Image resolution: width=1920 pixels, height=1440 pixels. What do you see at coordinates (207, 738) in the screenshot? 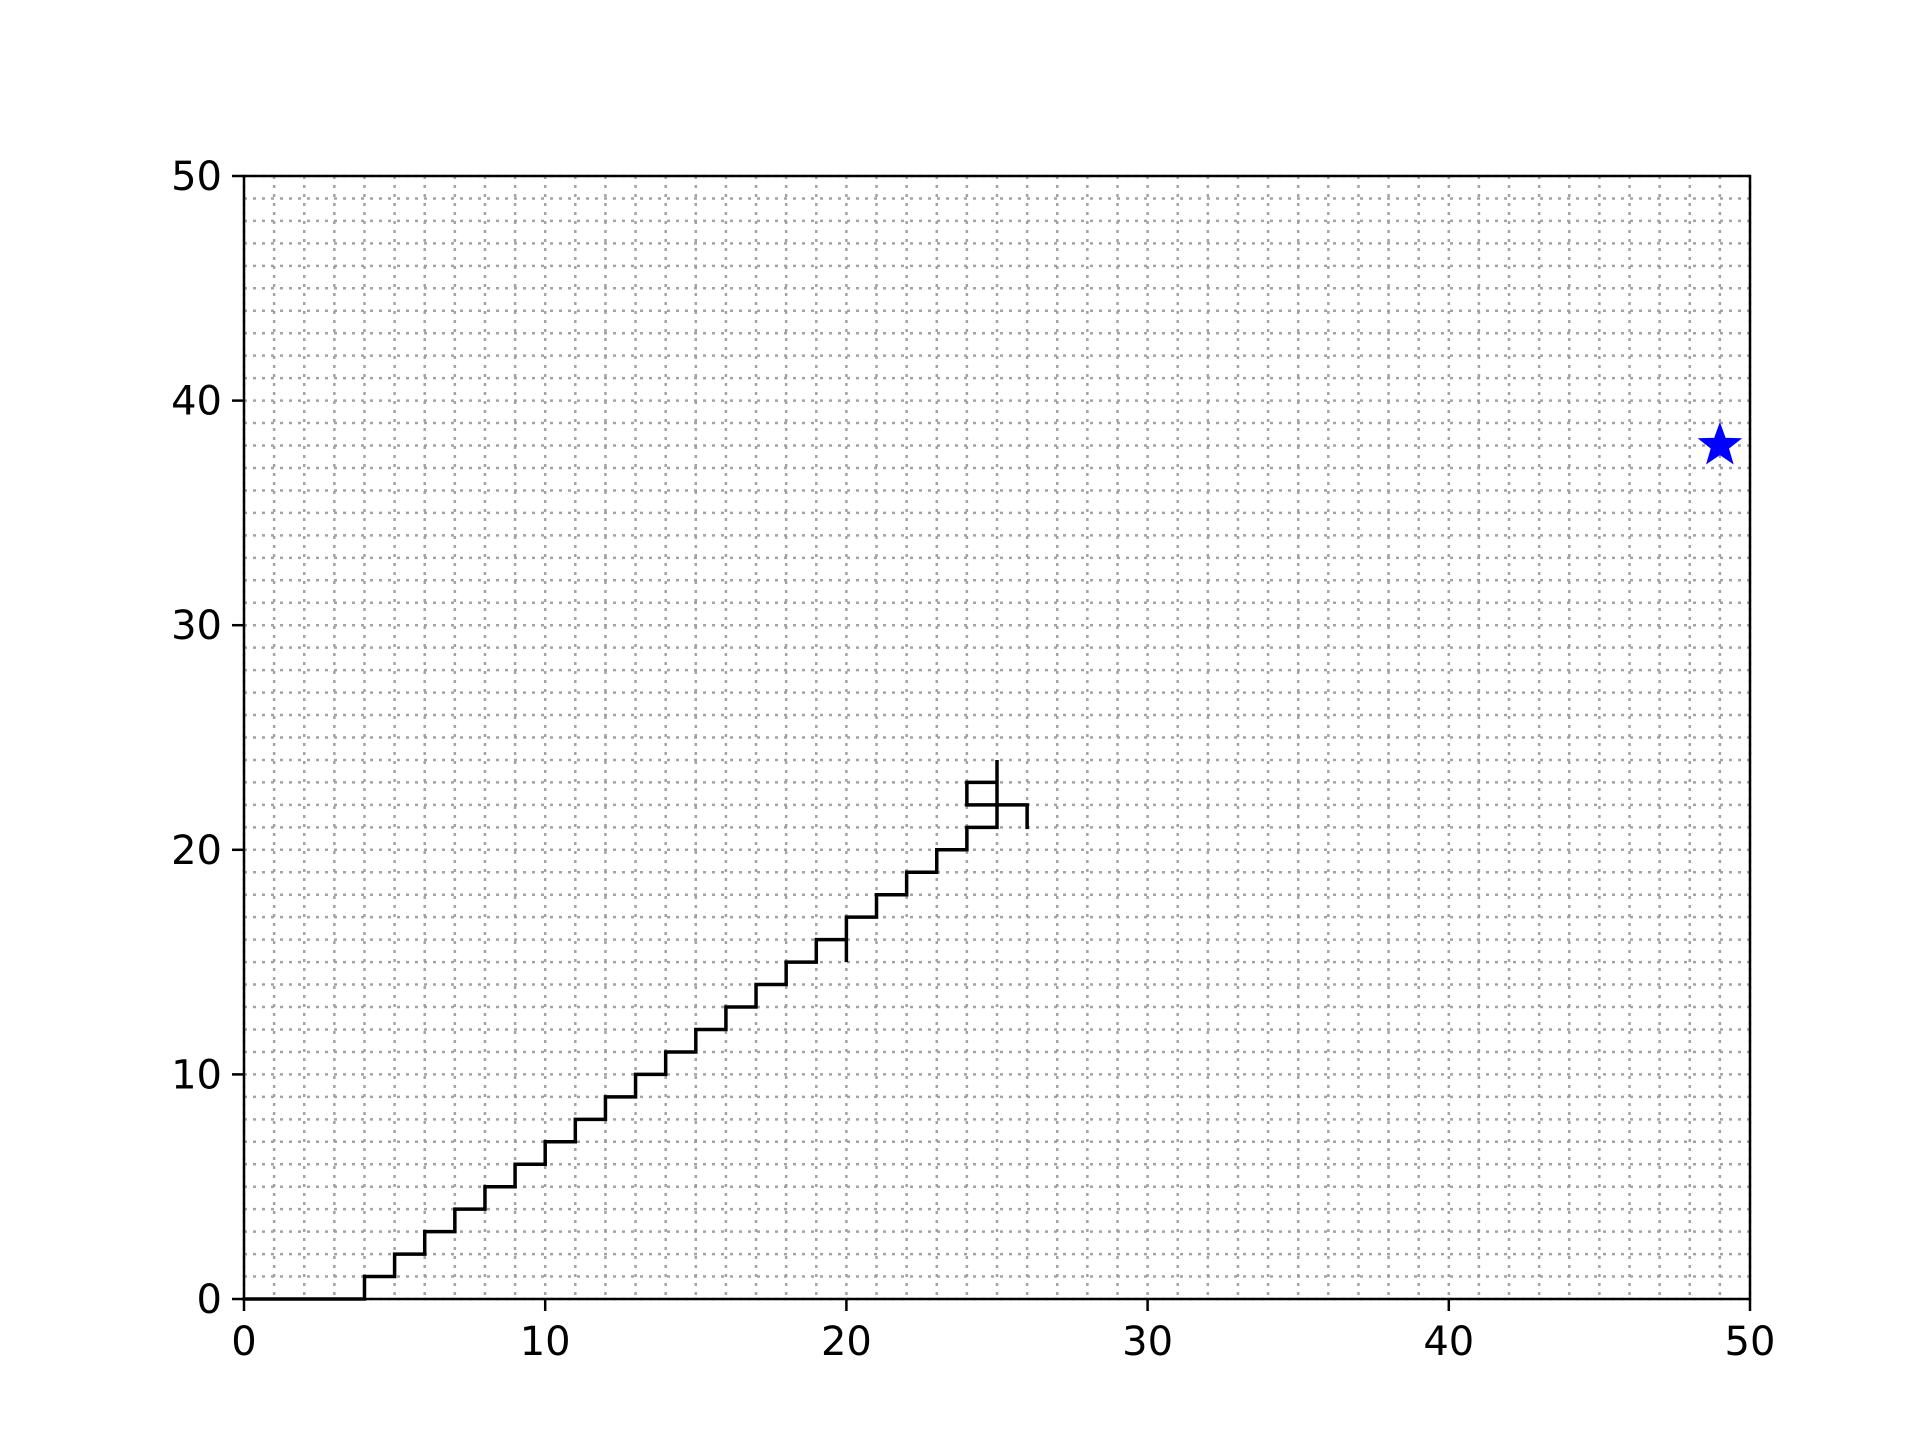
I see `y-axis: 0 10 20 30 40 50` at bounding box center [207, 738].